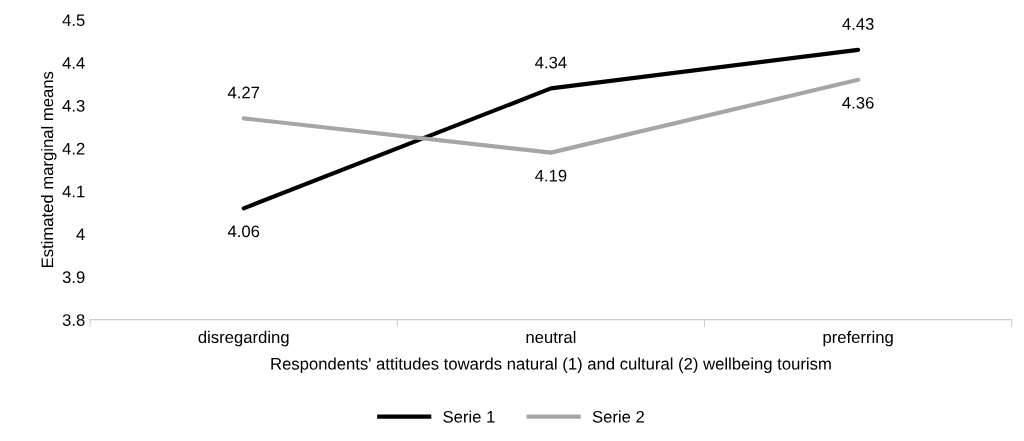 This screenshot has height=441, width=1024. What do you see at coordinates (73, 20) in the screenshot?
I see `y-tick-label: 4.5` at bounding box center [73, 20].